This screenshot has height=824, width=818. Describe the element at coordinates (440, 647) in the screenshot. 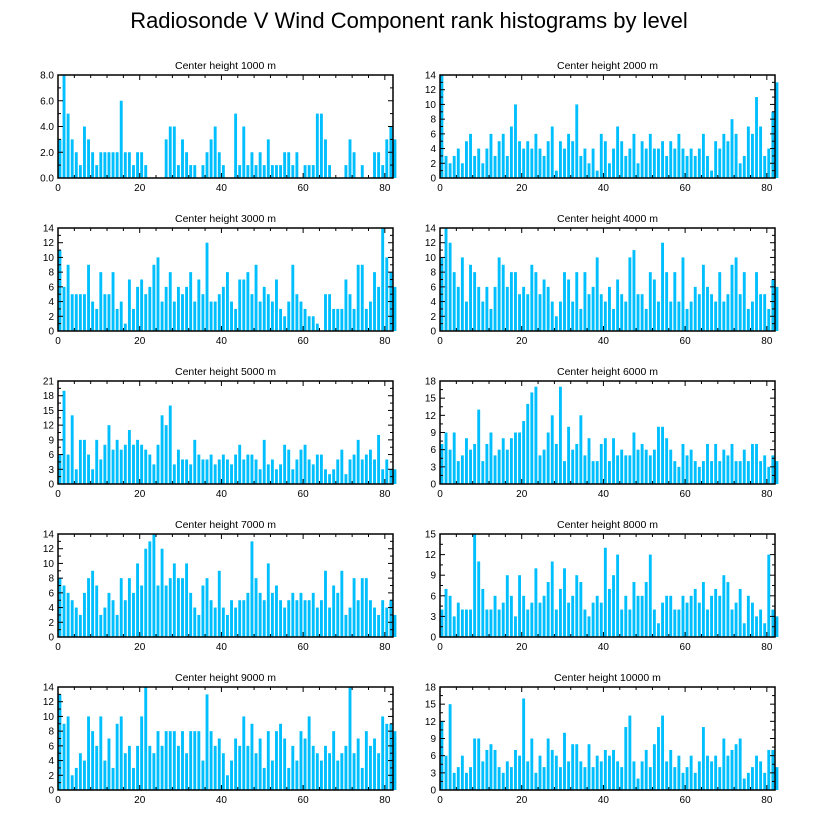

I see `x-tick-label: 0` at that location.